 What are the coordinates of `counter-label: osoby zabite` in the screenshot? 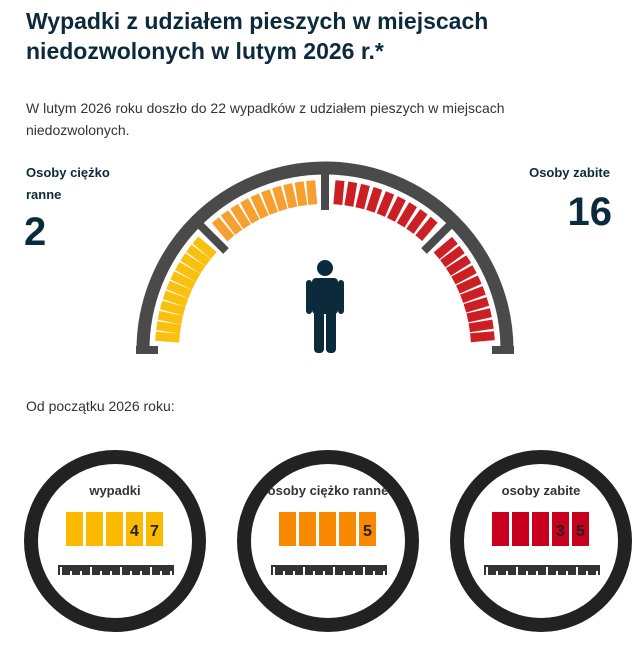 It's located at (541, 490).